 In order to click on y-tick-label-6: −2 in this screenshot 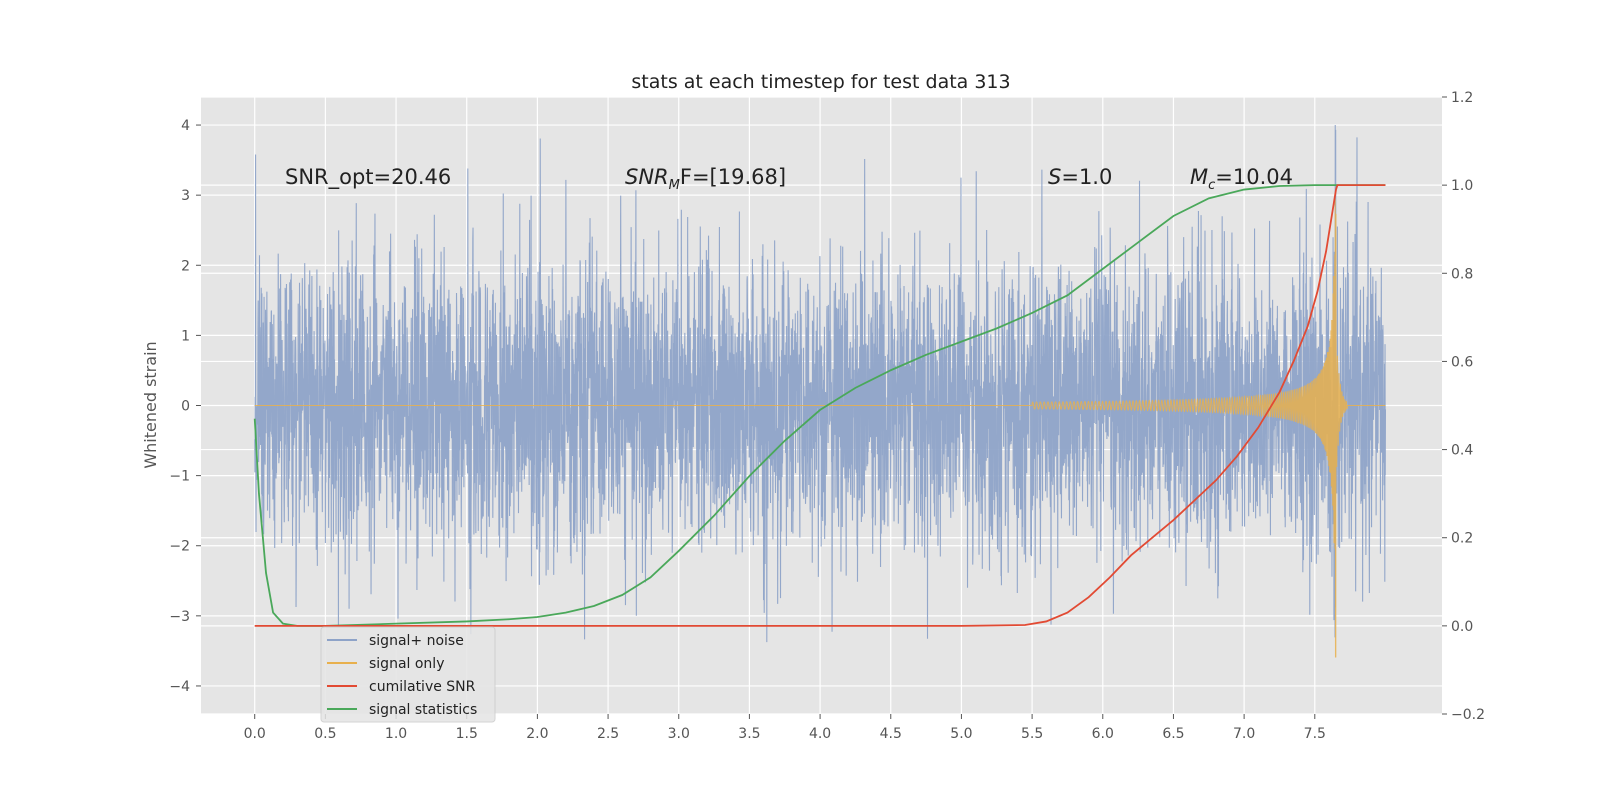, I will do `click(179, 547)`.